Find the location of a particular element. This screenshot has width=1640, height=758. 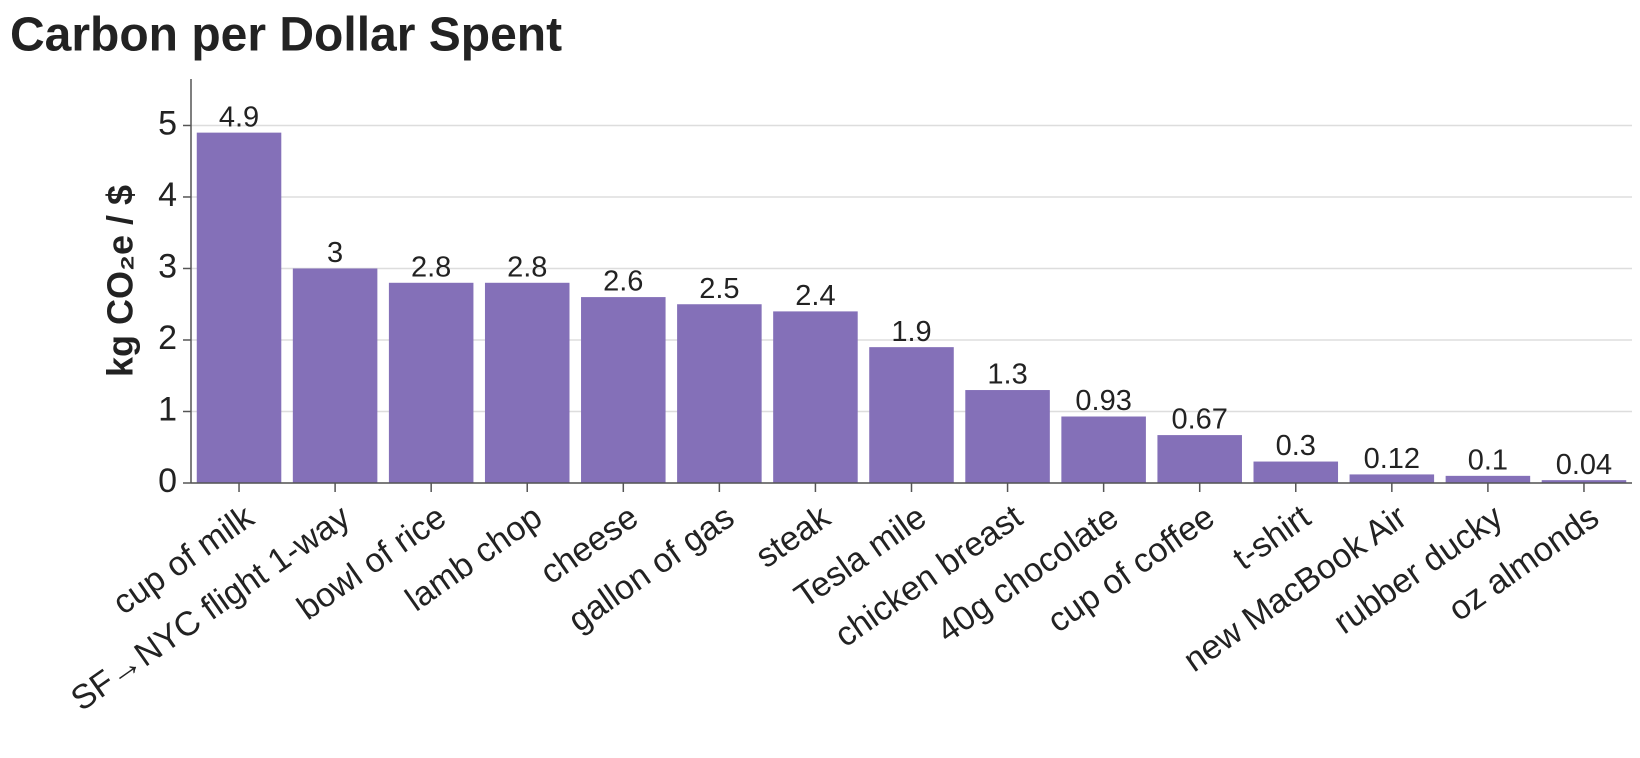

chart-title: Carbon per Dollar Spent is located at coordinates (286, 35).